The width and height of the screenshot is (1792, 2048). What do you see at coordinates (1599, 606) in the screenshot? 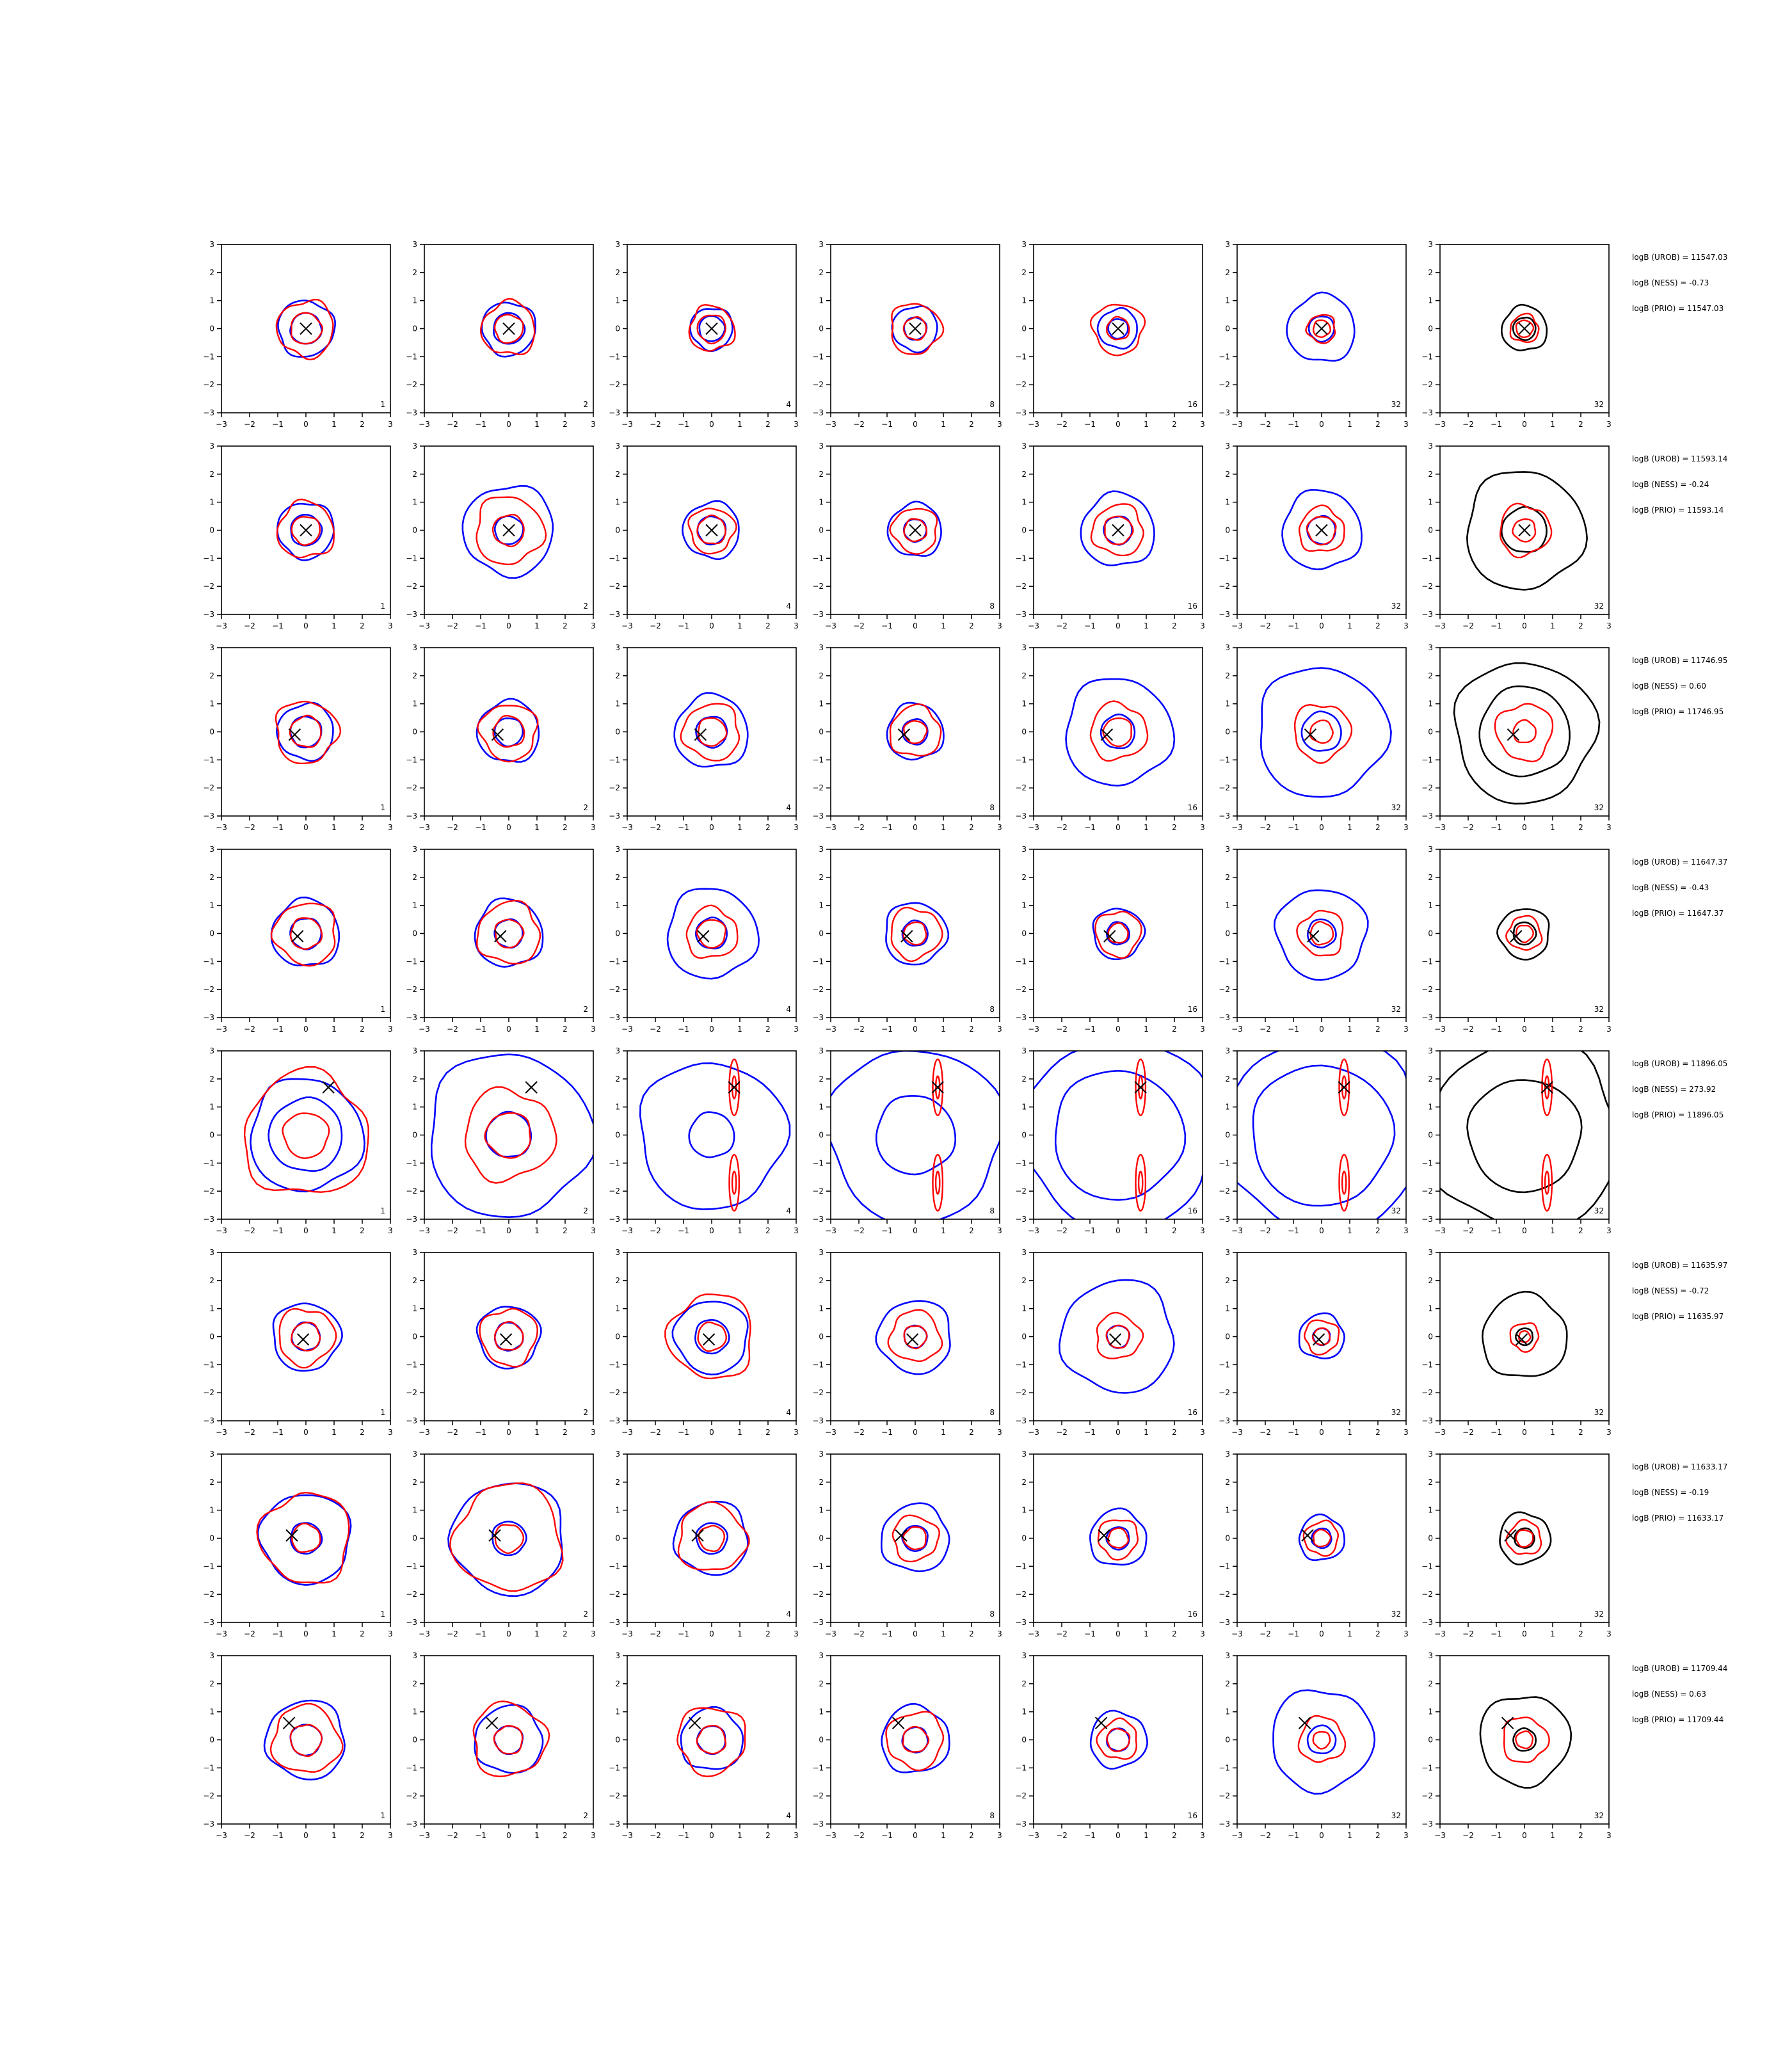
I see `column-label: 32` at bounding box center [1599, 606].